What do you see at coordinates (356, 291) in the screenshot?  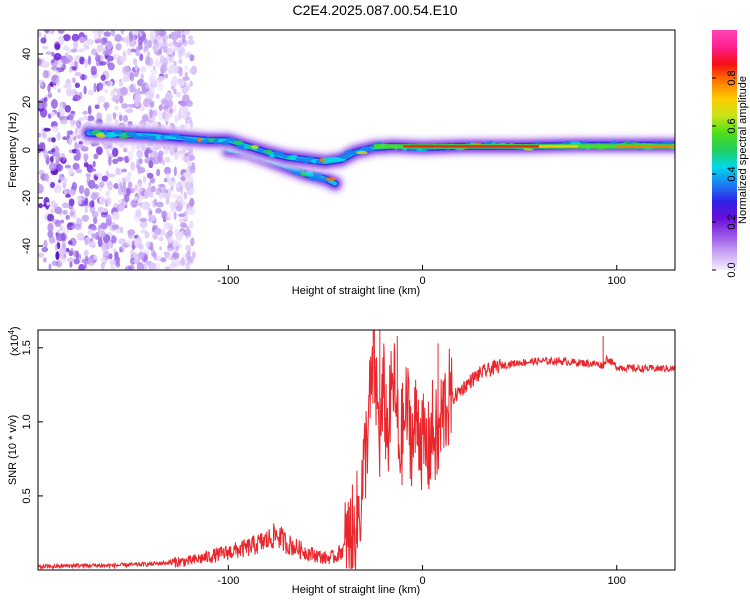 I see `spectrogram-x-label: Height of straight line (km)` at bounding box center [356, 291].